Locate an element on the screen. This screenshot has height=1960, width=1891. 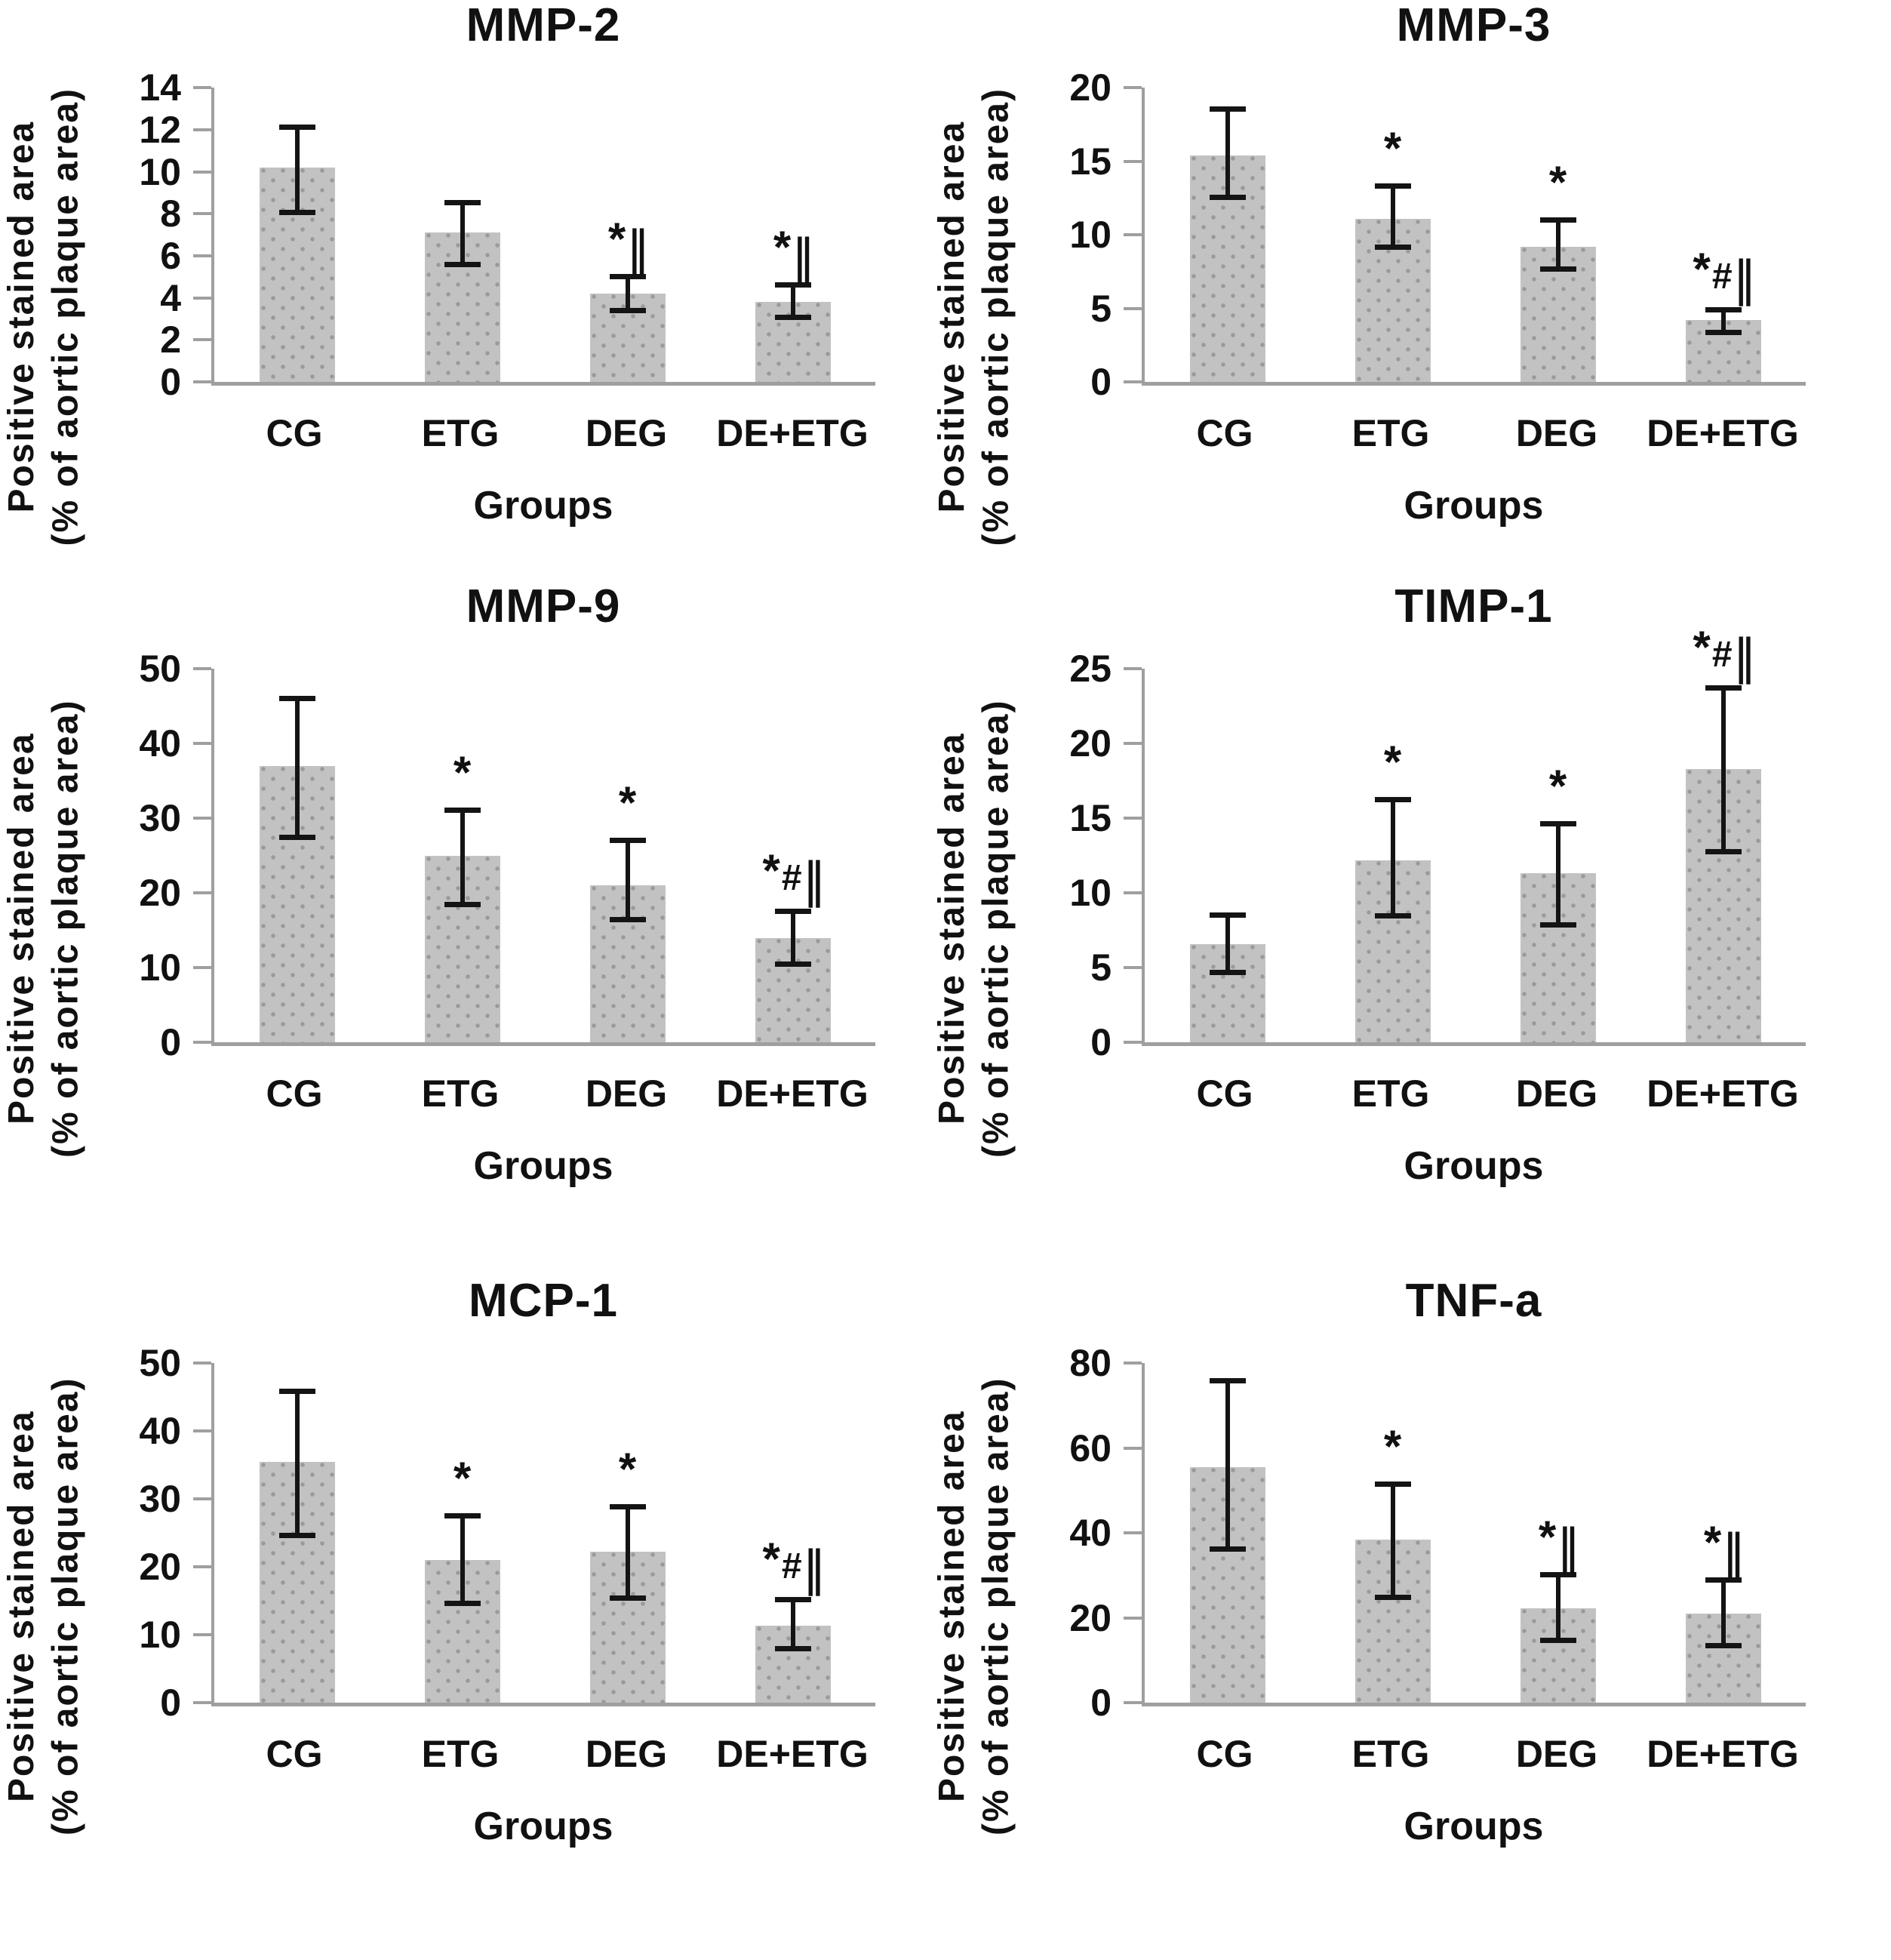
chart-title: TIMP-1 is located at coordinates (1474, 606).